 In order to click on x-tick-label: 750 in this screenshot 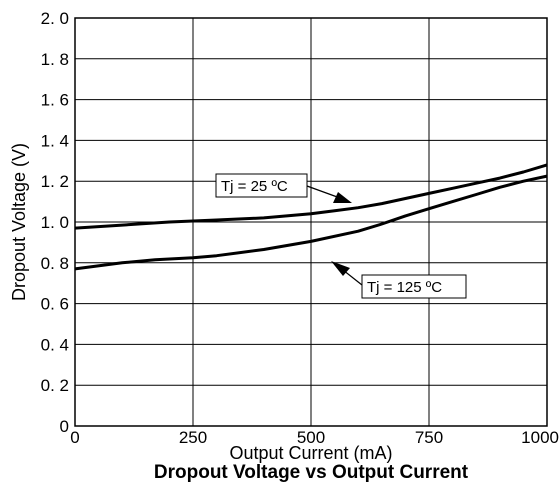, I will do `click(429, 437)`.